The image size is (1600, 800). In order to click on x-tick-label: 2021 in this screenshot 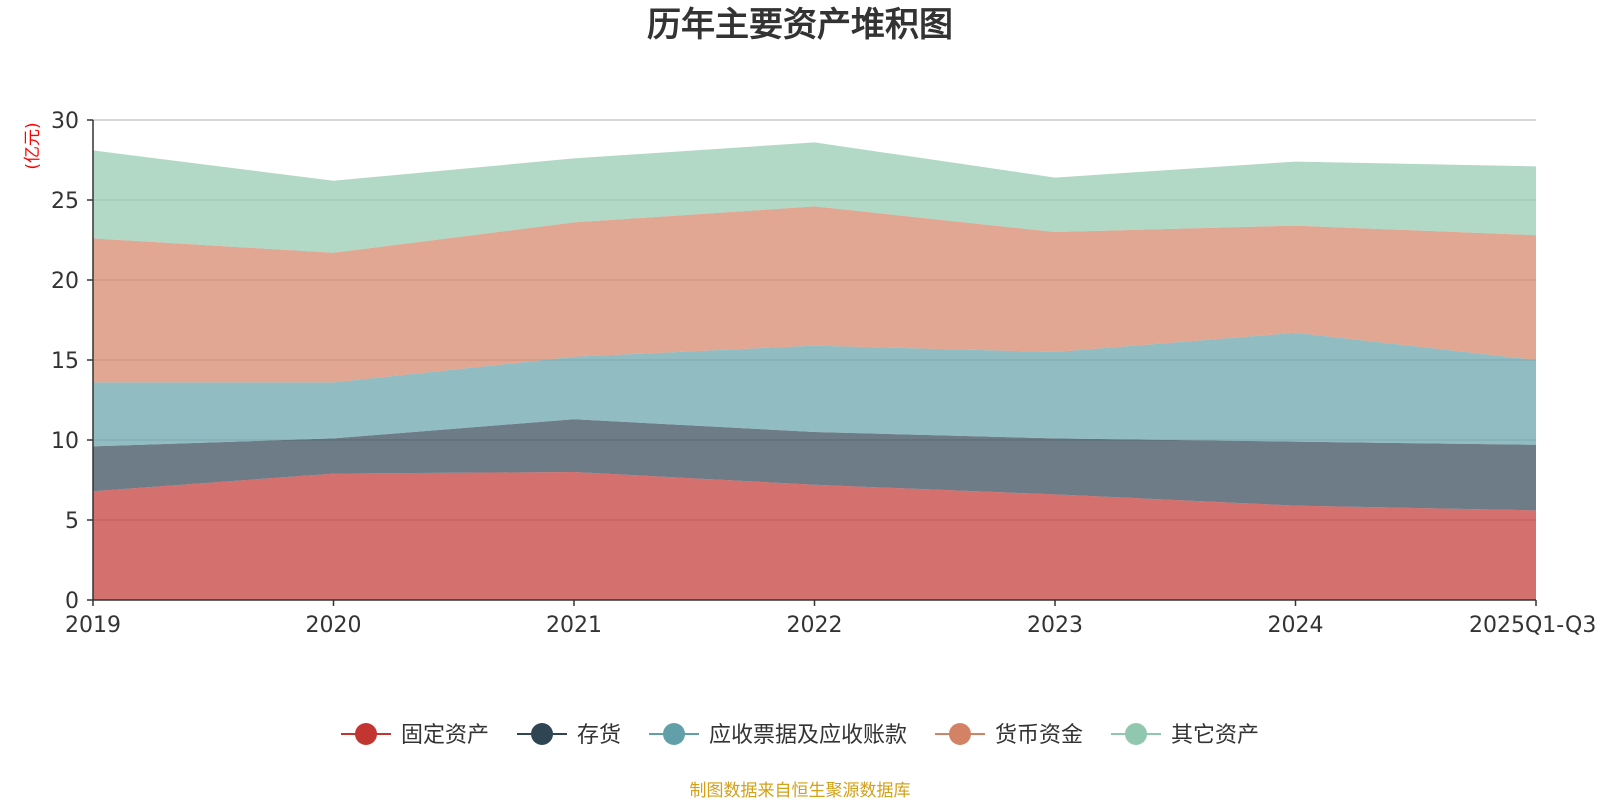, I will do `click(574, 625)`.